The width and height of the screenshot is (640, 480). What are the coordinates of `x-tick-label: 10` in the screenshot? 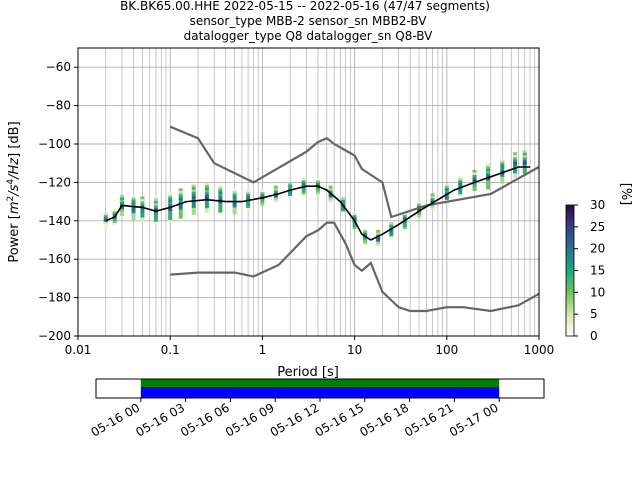 It's located at (354, 350).